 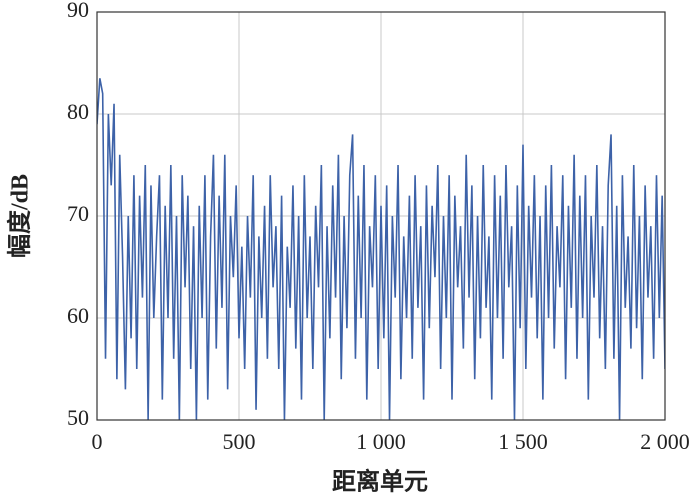 I want to click on x-tick-label: 500, so click(x=239, y=441).